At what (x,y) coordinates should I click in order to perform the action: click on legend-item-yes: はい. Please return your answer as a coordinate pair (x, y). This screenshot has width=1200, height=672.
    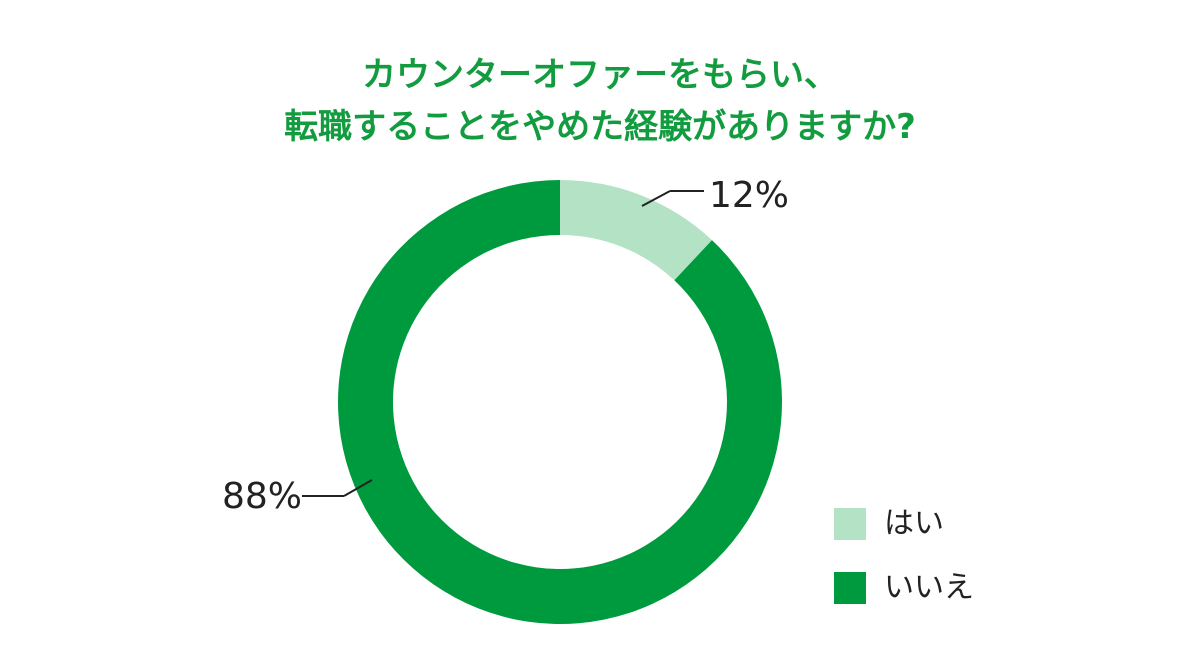
    Looking at the image, I should click on (889, 524).